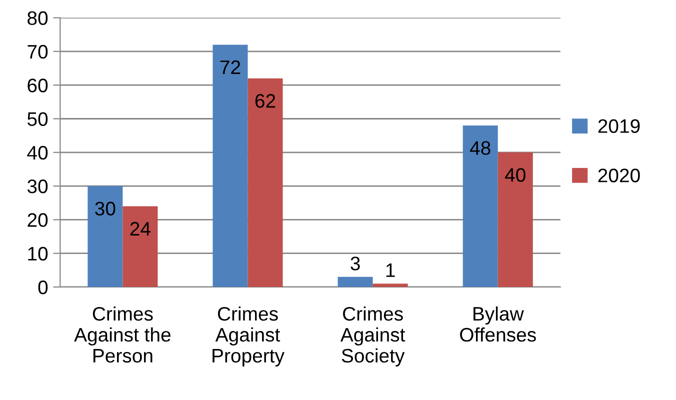 Image resolution: width=676 pixels, height=400 pixels. Describe the element at coordinates (248, 336) in the screenshot. I see `x-tick-label: Crimes Against Property` at that location.